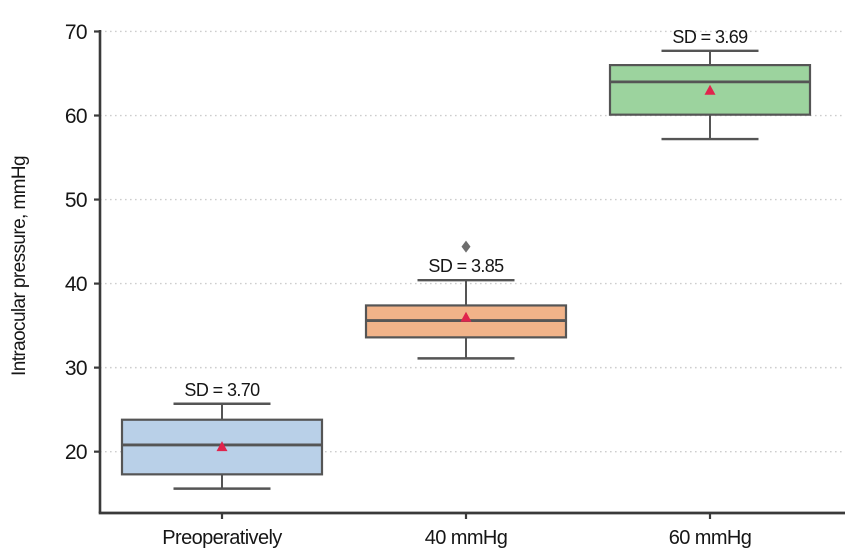 This screenshot has height=555, width=848. I want to click on sd-label: SD = 3.85, so click(466, 266).